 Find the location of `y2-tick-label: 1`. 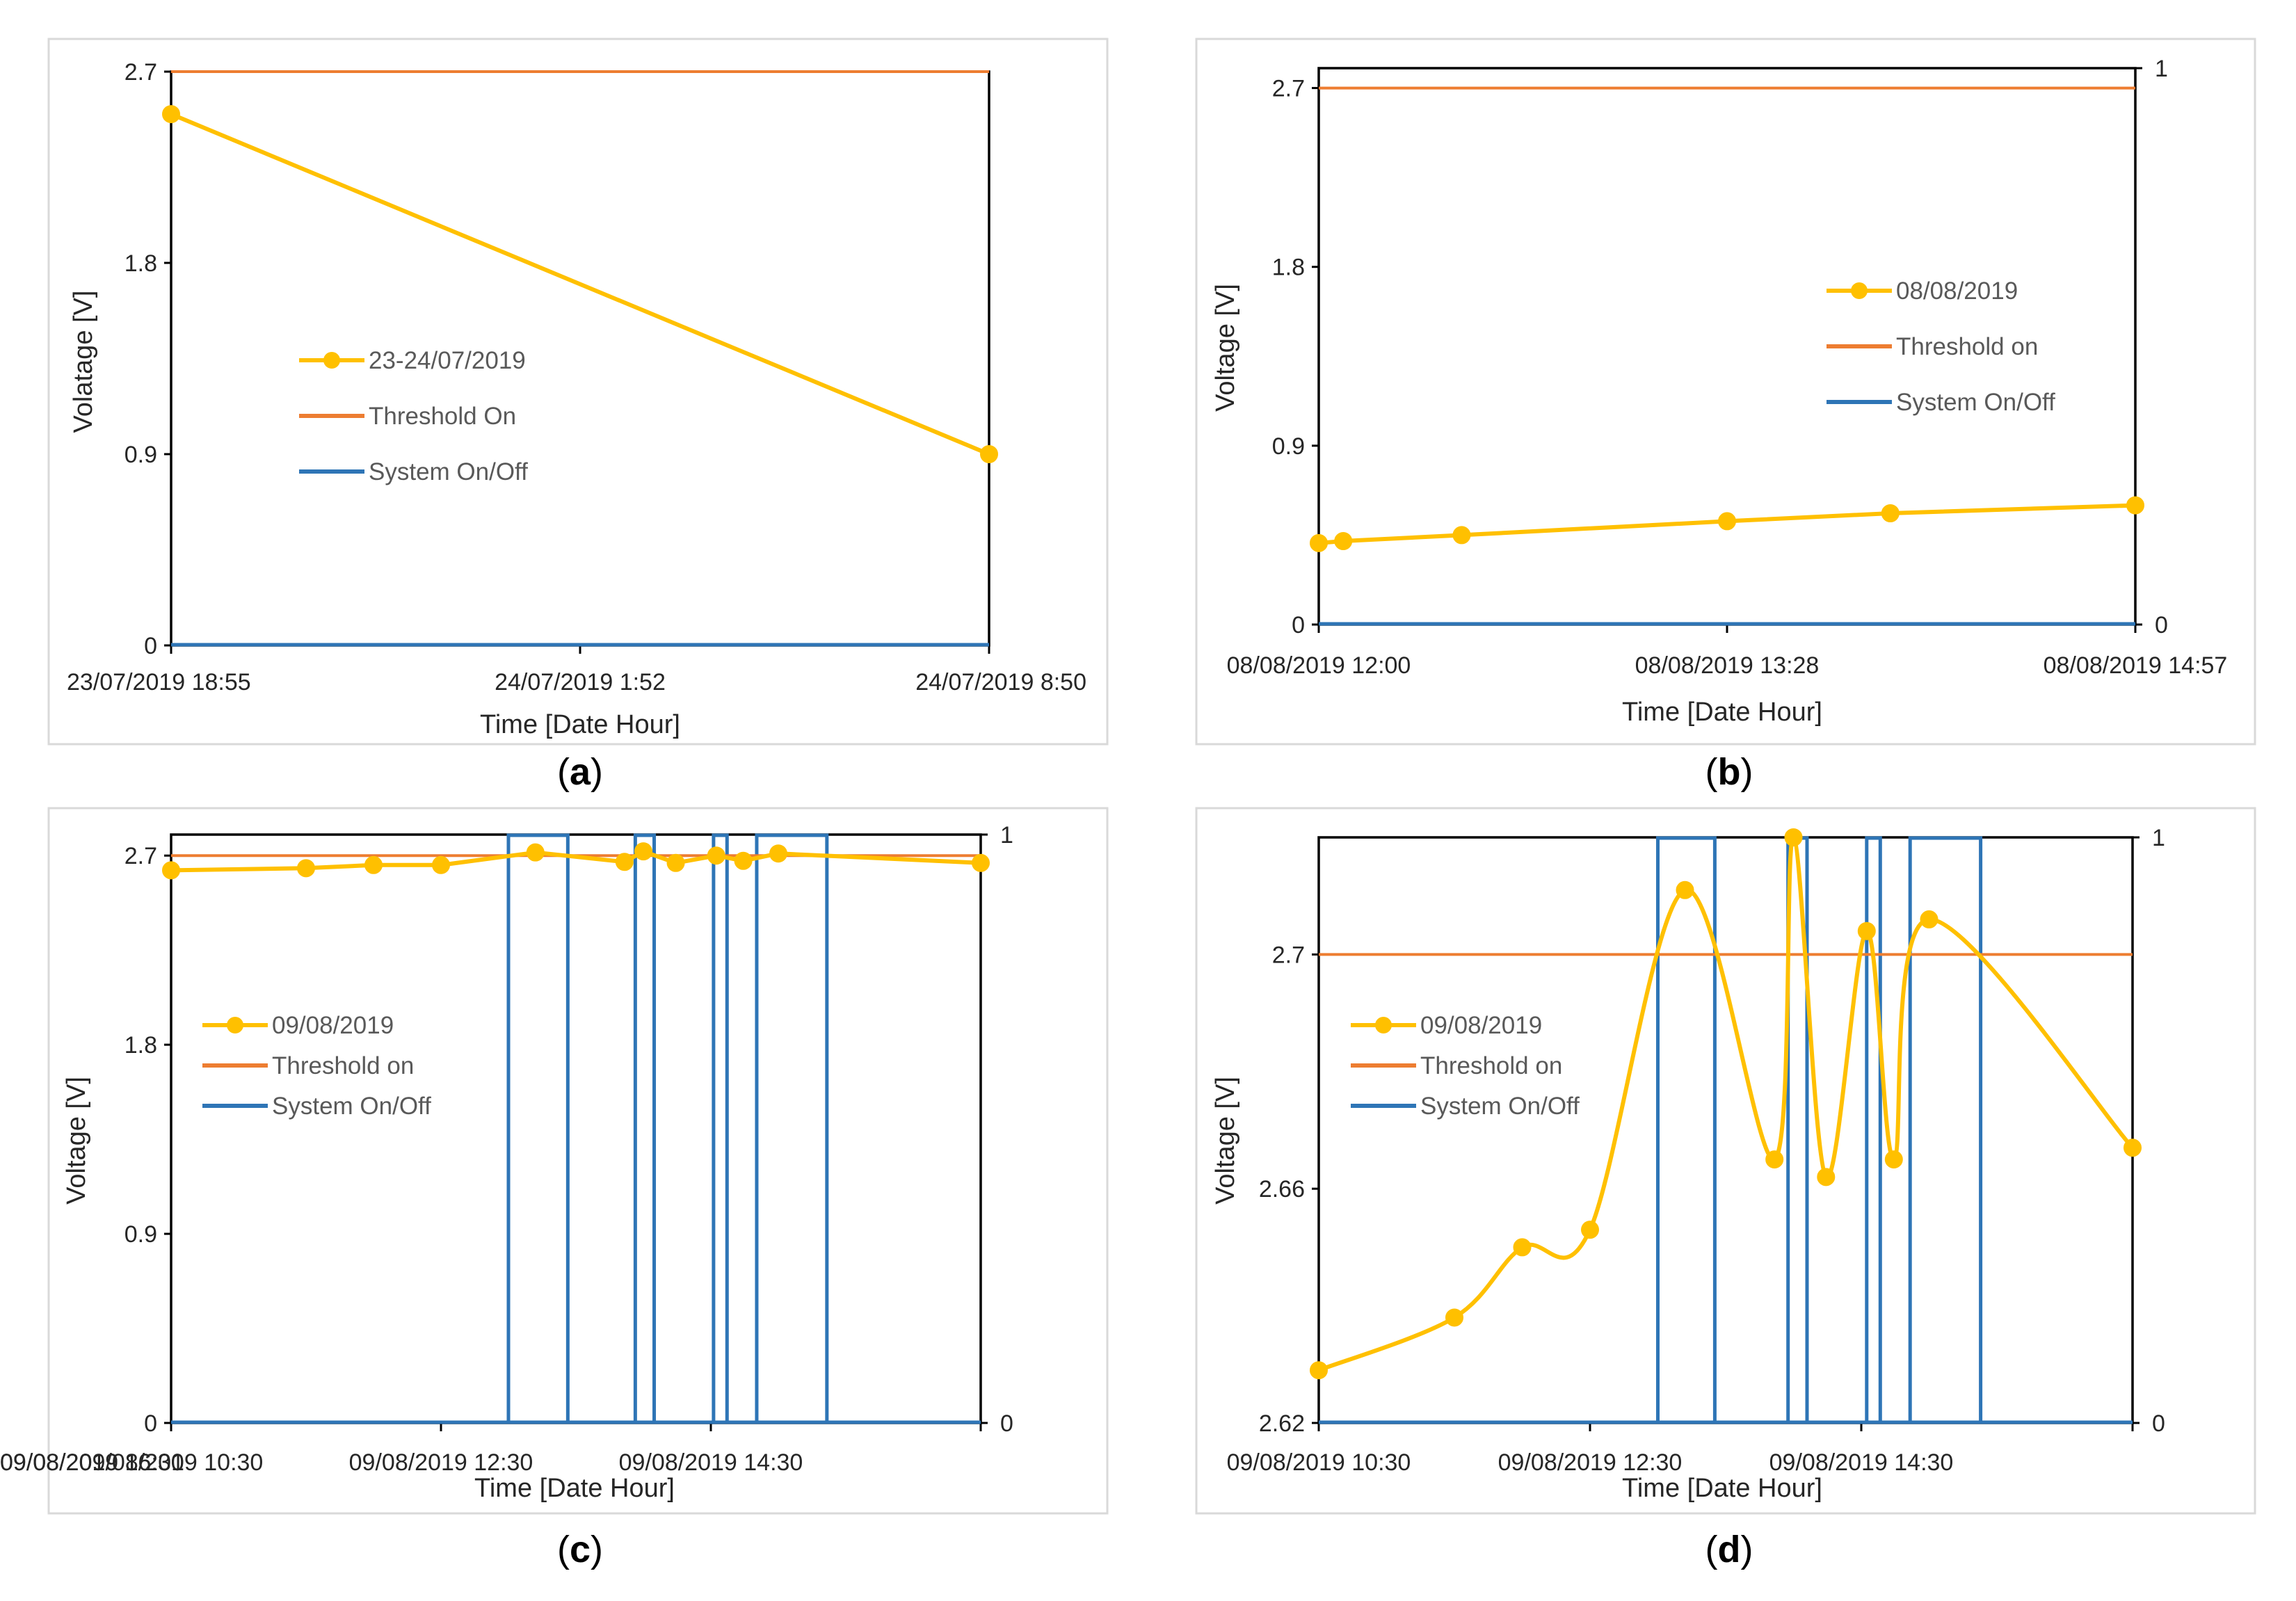

y2-tick-label: 1 is located at coordinates (2161, 69).